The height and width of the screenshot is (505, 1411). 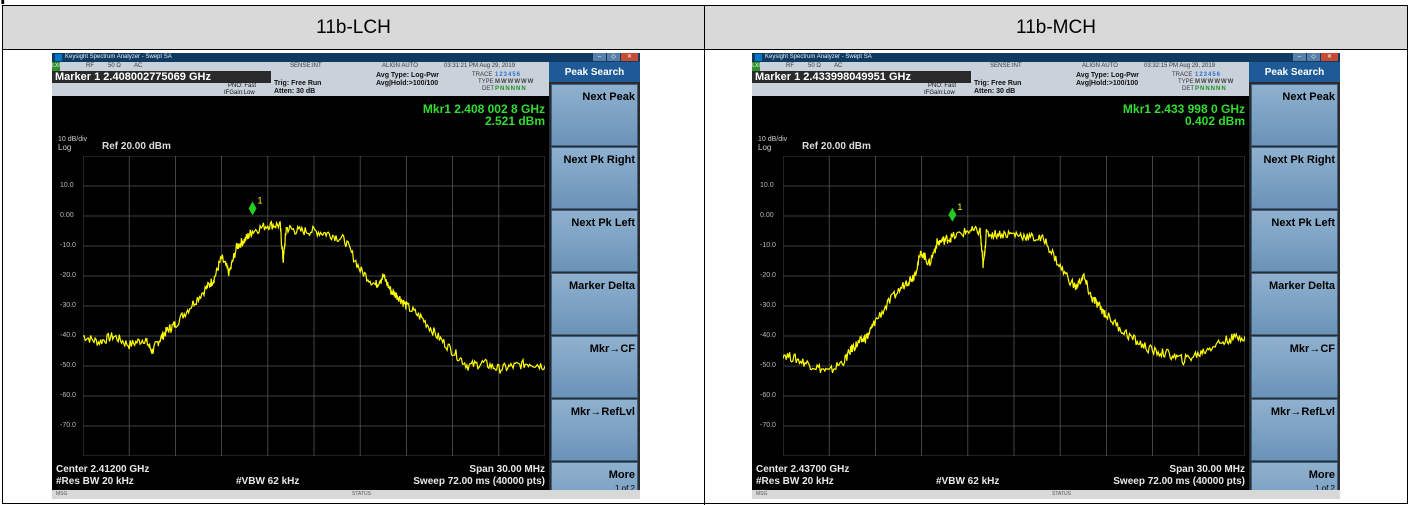 What do you see at coordinates (65, 147) in the screenshot?
I see `scale-log-label: Log` at bounding box center [65, 147].